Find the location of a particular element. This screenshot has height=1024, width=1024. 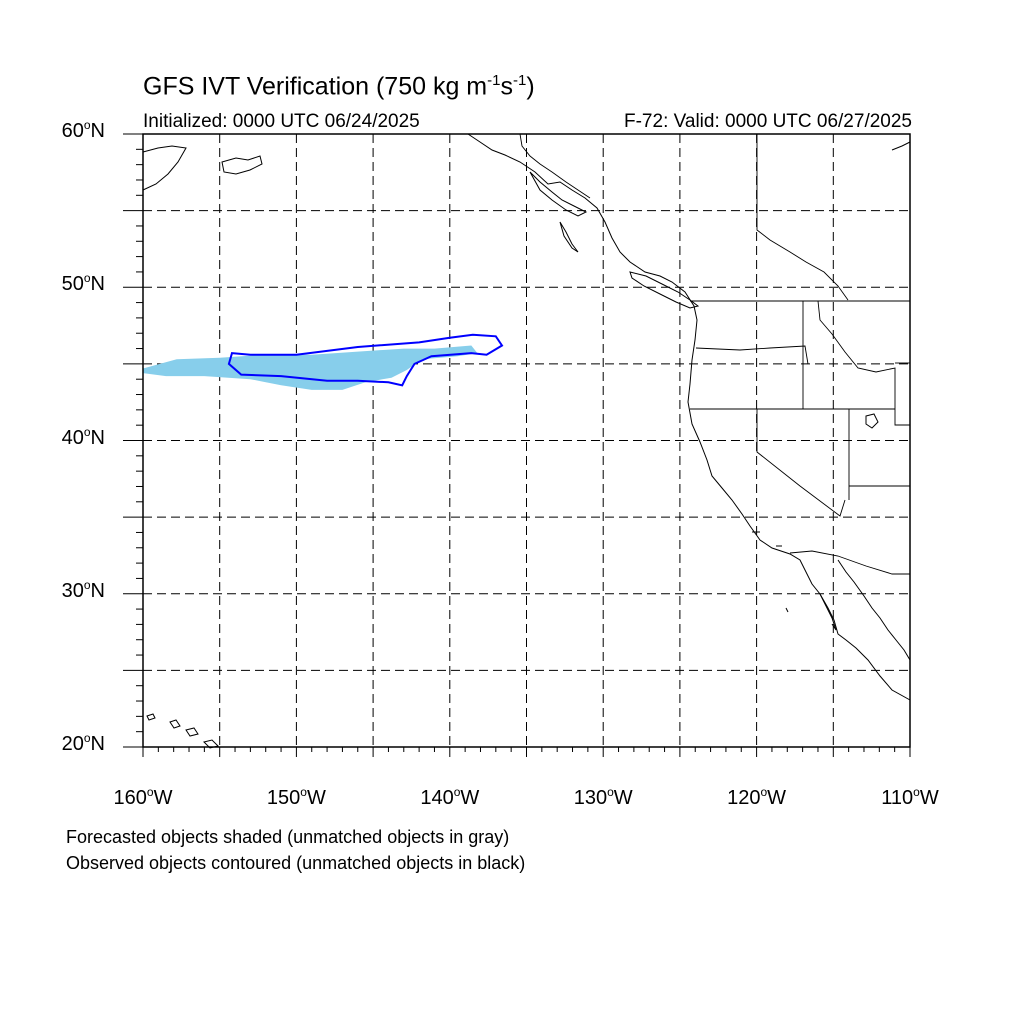

us-mexico-border is located at coordinates (849, 562).